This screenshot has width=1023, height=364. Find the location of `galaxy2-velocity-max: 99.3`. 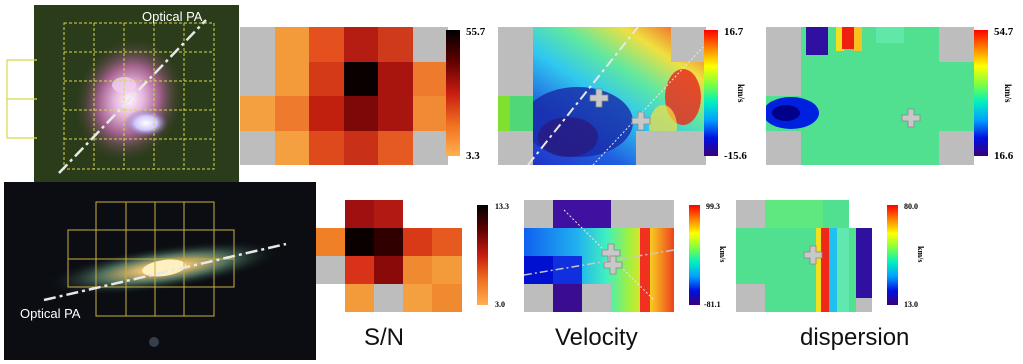

galaxy2-velocity-max: 99.3 is located at coordinates (713, 206).